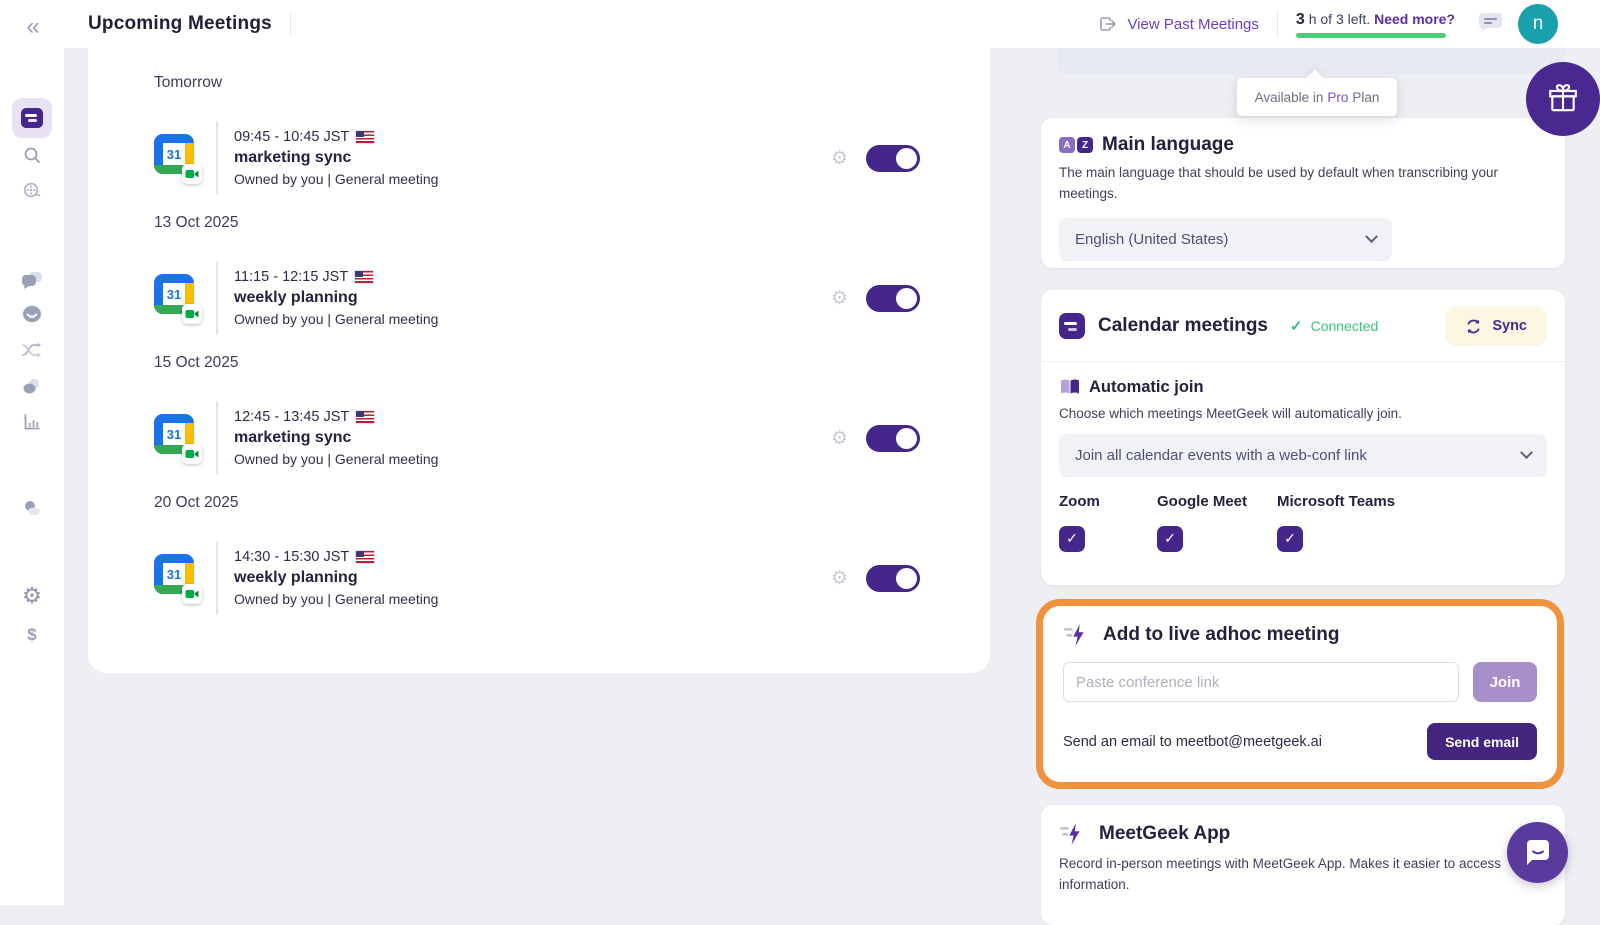 This screenshot has height=925, width=1600. I want to click on meeting-time: 14:30 - 15:30 JST, so click(336, 557).